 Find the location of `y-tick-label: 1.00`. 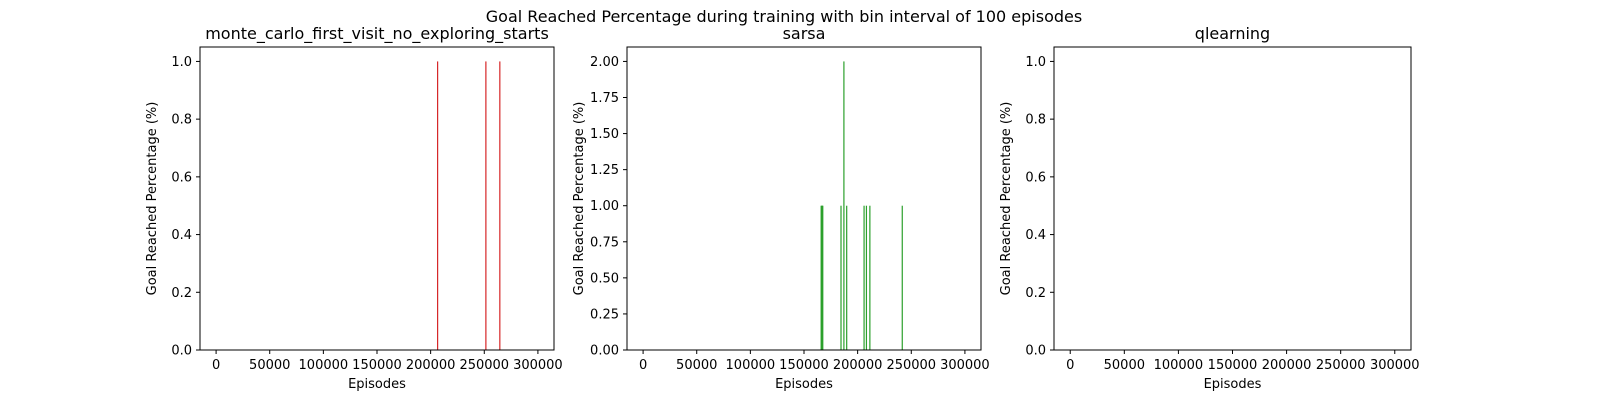

y-tick-label: 1.00 is located at coordinates (604, 206).